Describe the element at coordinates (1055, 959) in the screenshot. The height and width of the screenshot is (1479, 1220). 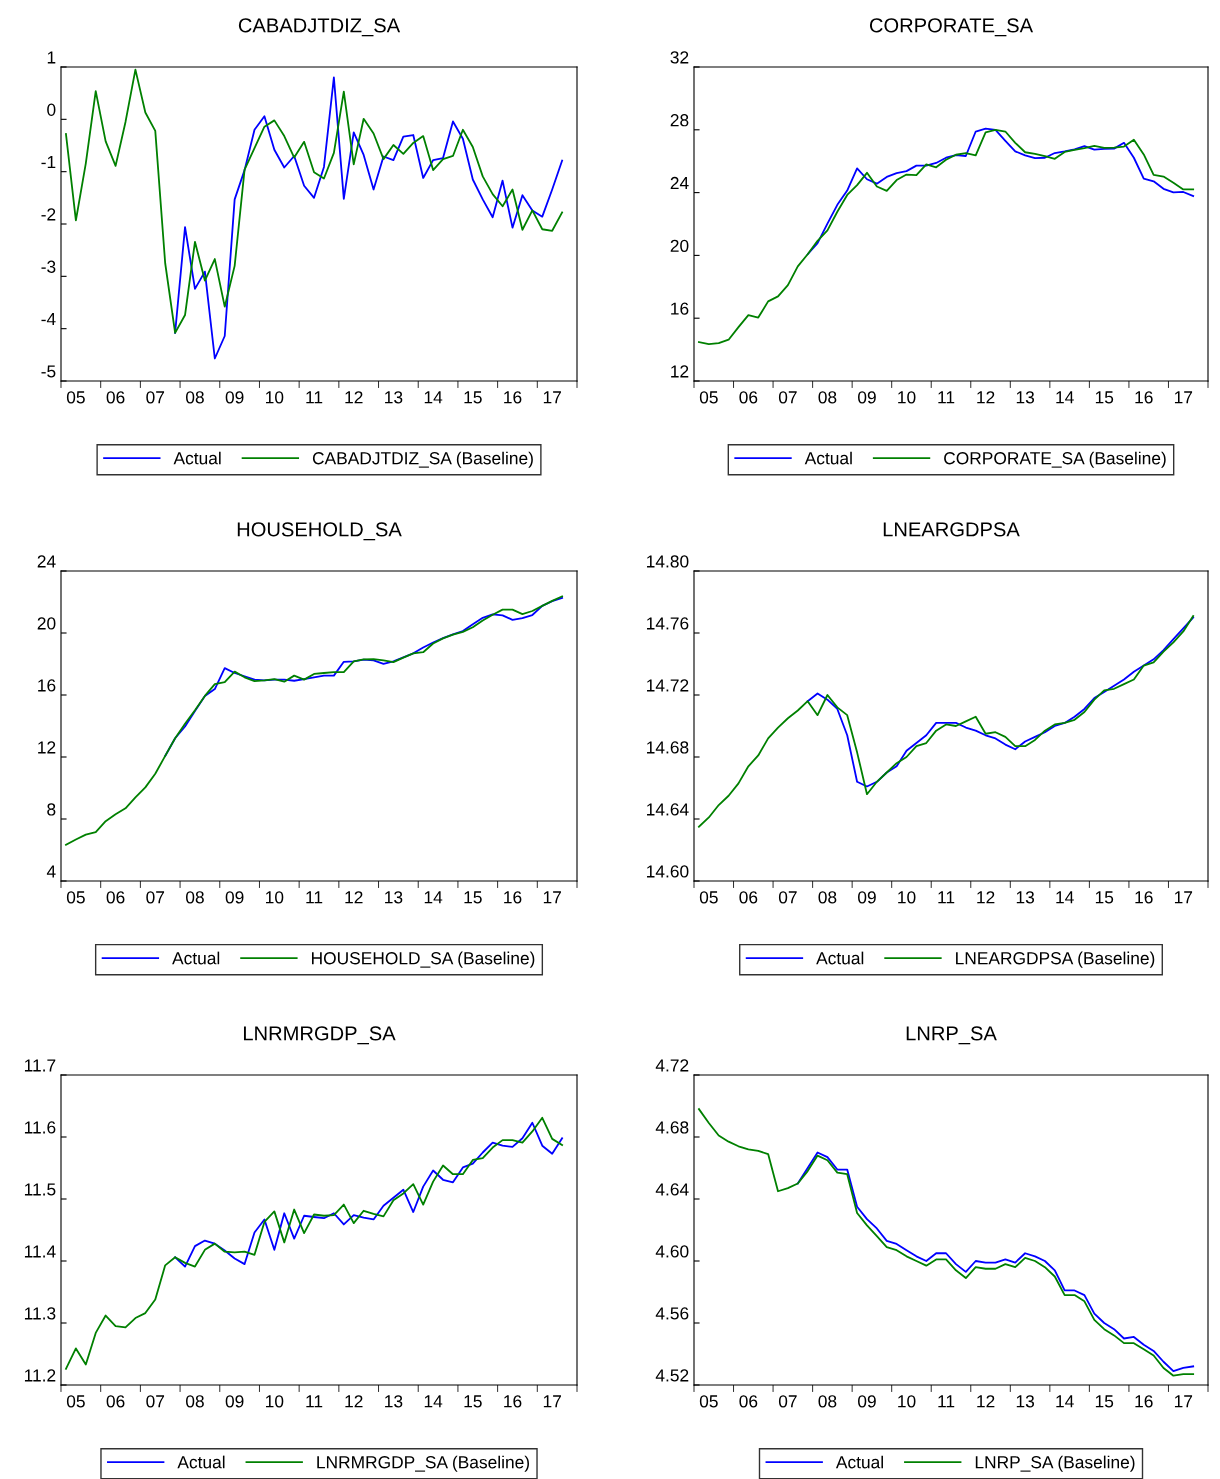
I see `legend-label: LNEARGDPSA (Baseline)` at that location.